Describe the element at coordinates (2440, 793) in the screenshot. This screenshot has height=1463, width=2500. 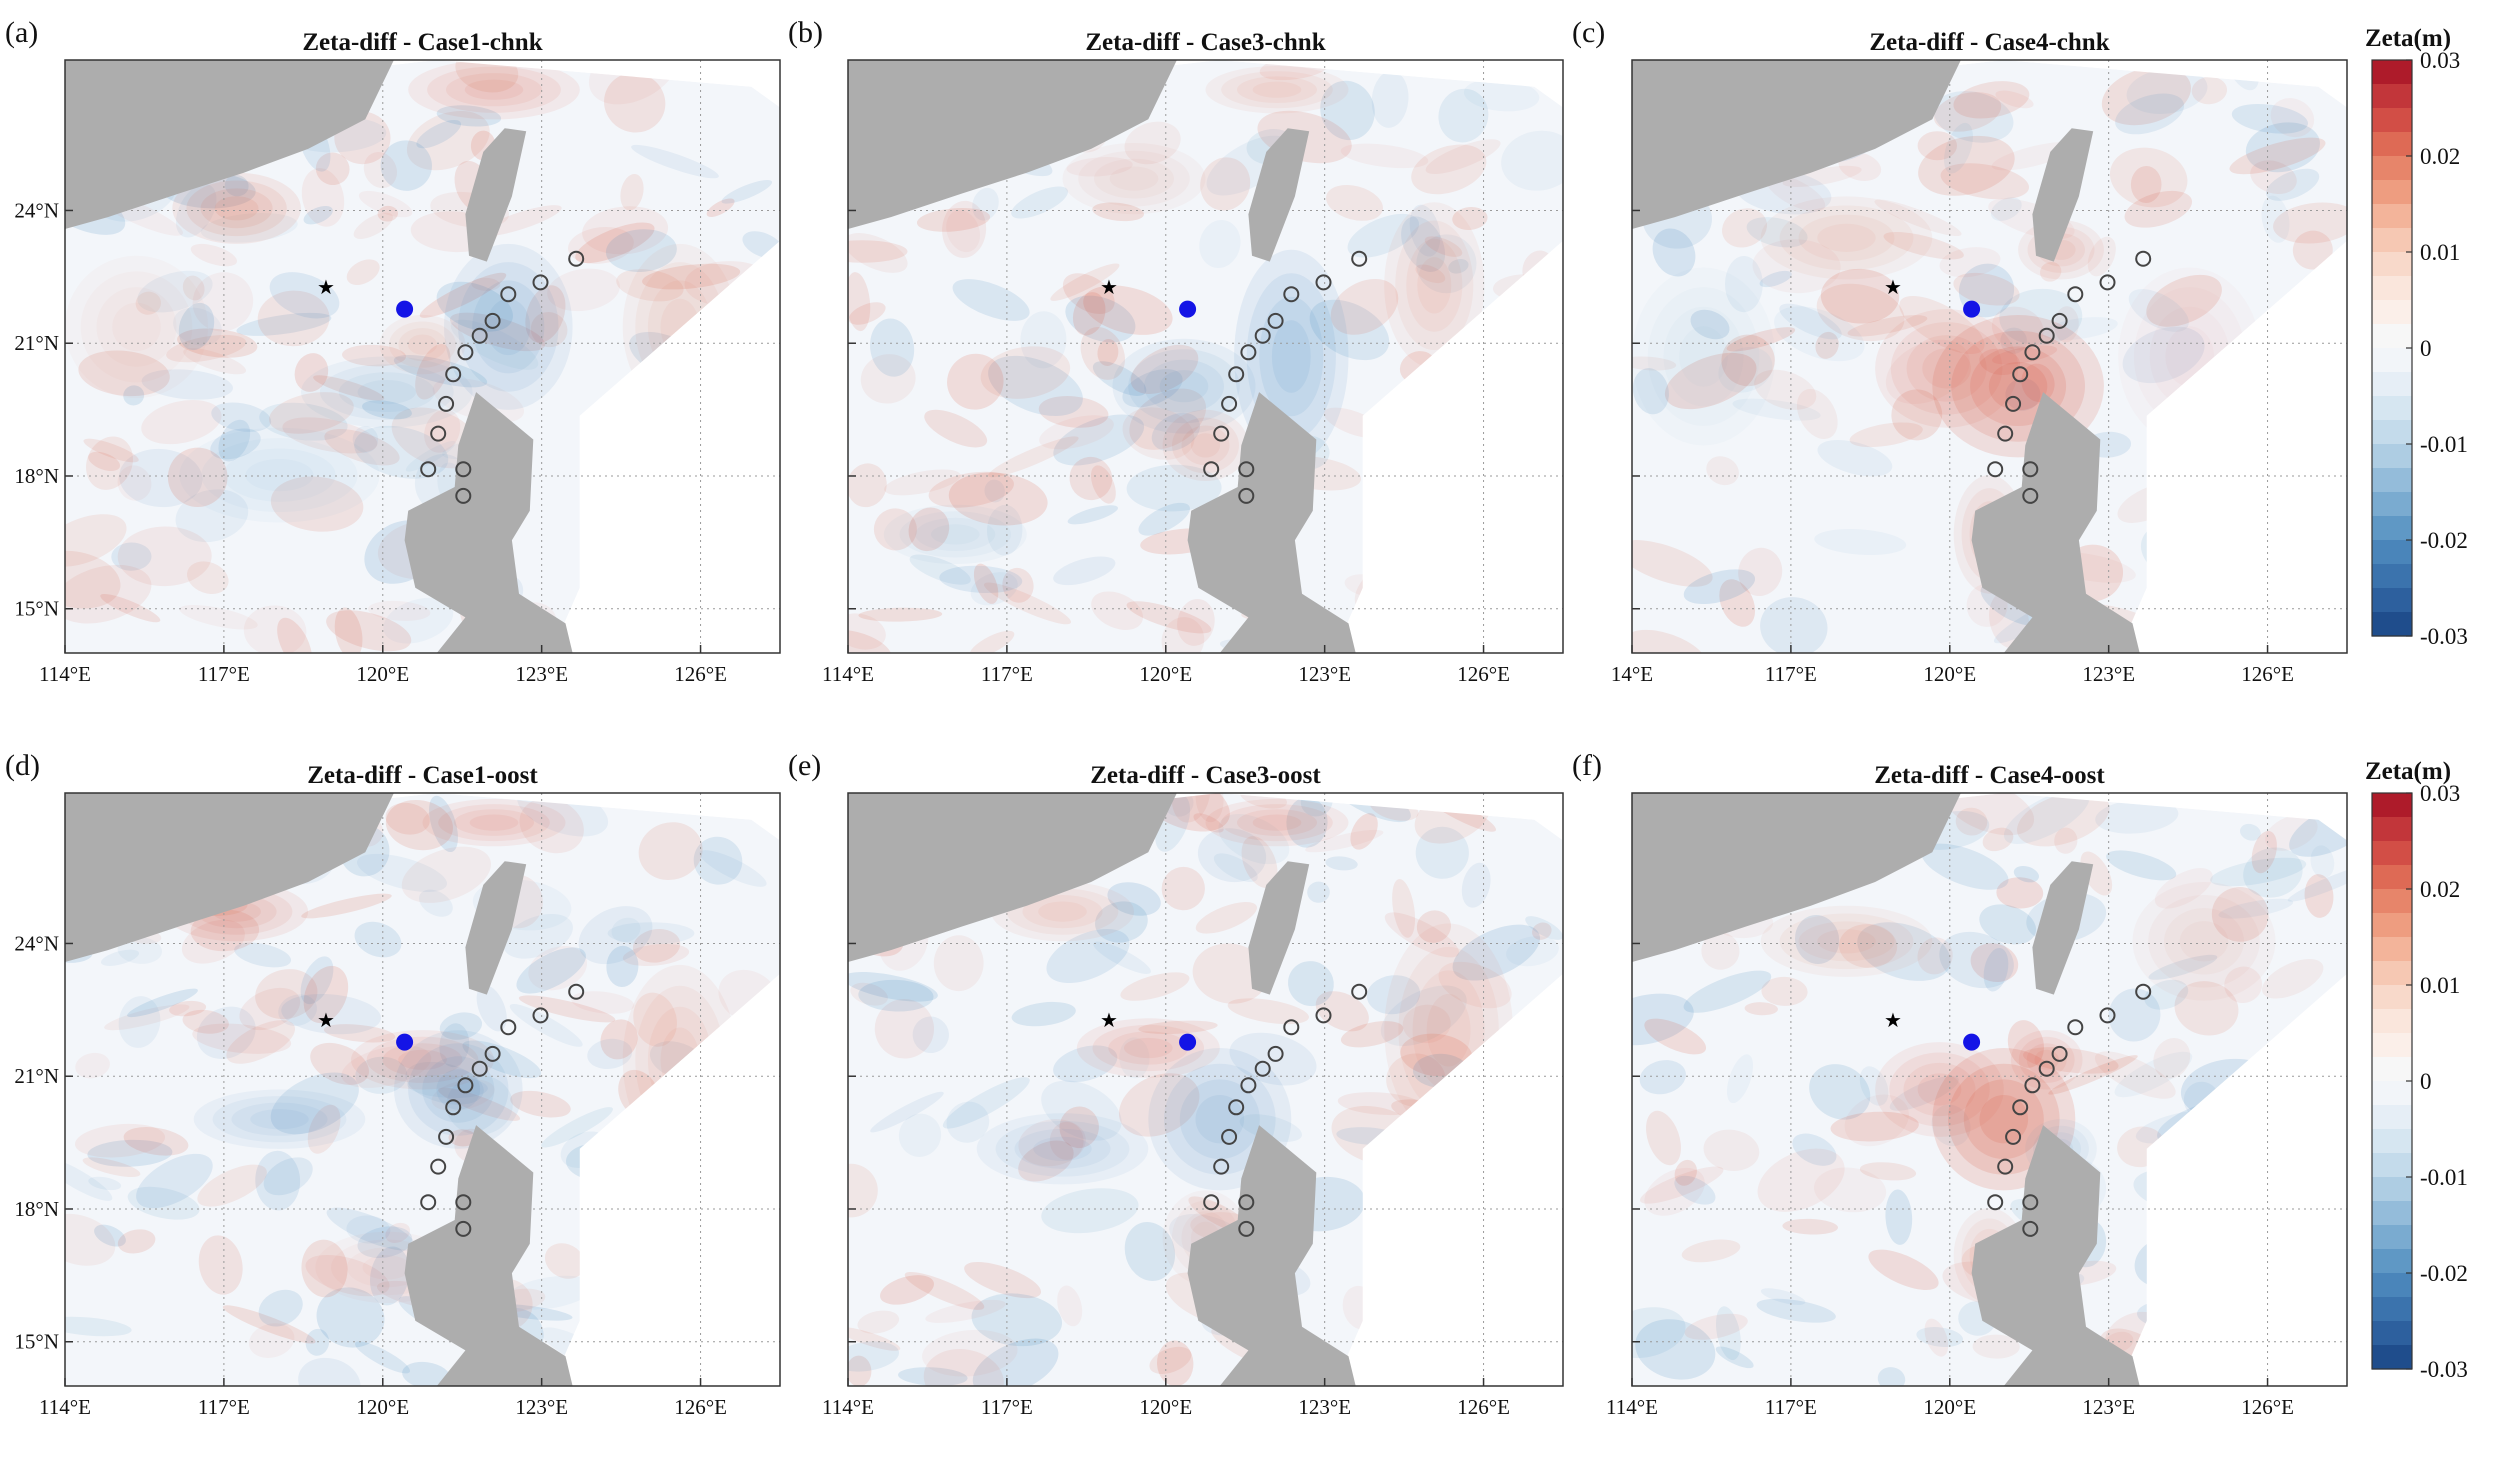
I see `colorbar-tick-label: 0.03` at that location.